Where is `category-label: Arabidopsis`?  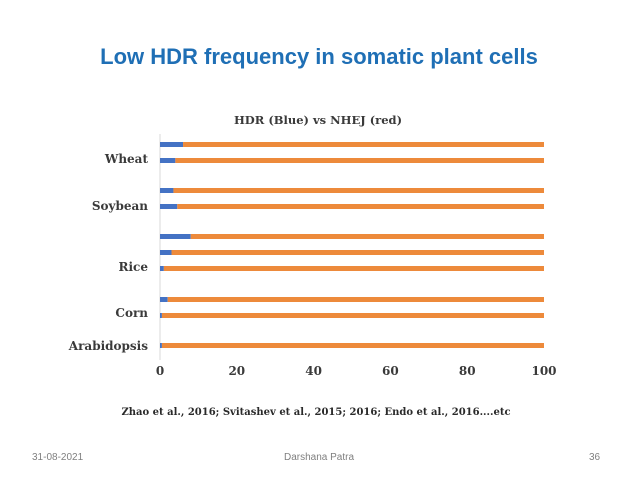 category-label: Arabidopsis is located at coordinates (108, 346).